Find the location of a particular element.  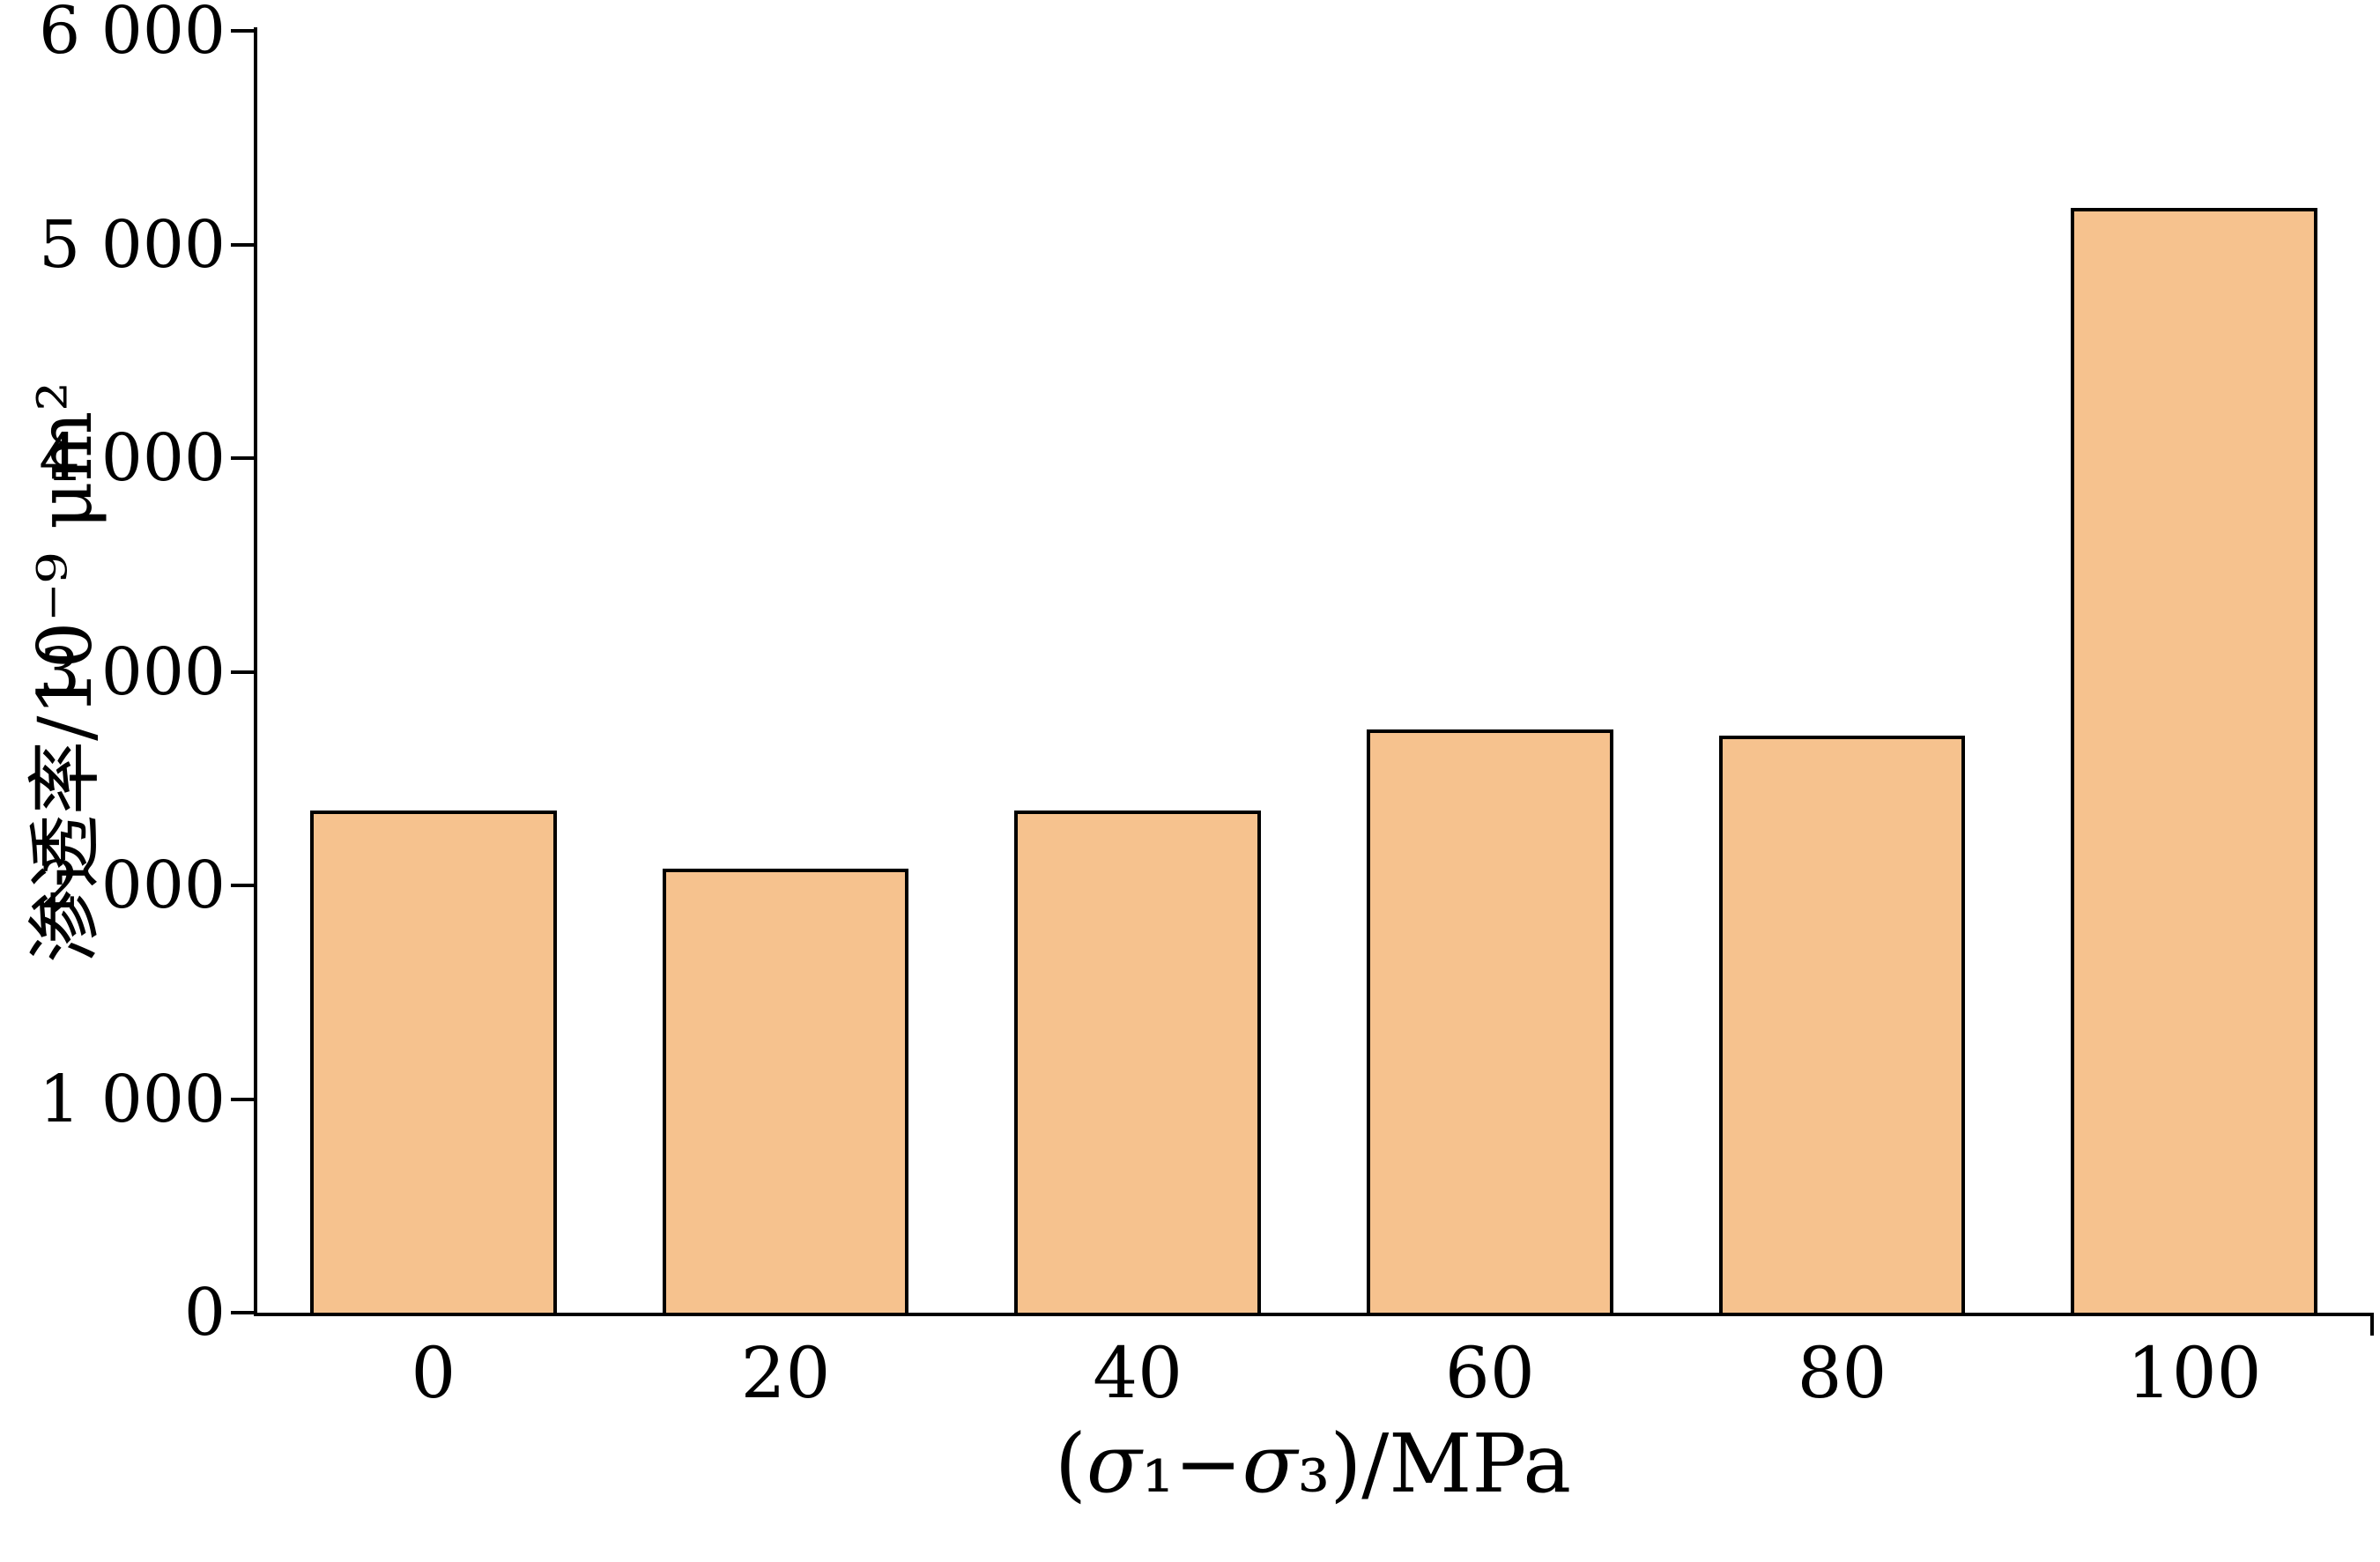

y-tick-label: 0 is located at coordinates (204, 1313).